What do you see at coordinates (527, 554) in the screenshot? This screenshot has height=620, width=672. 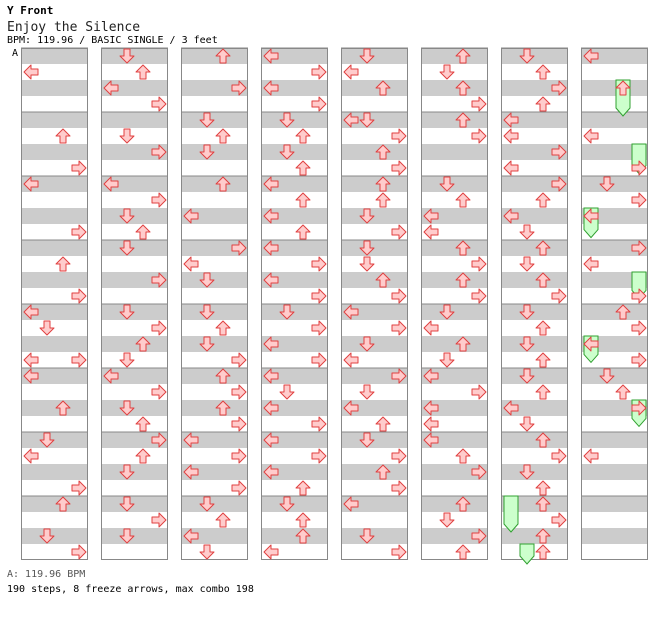 I see `freeze-arrow-down` at bounding box center [527, 554].